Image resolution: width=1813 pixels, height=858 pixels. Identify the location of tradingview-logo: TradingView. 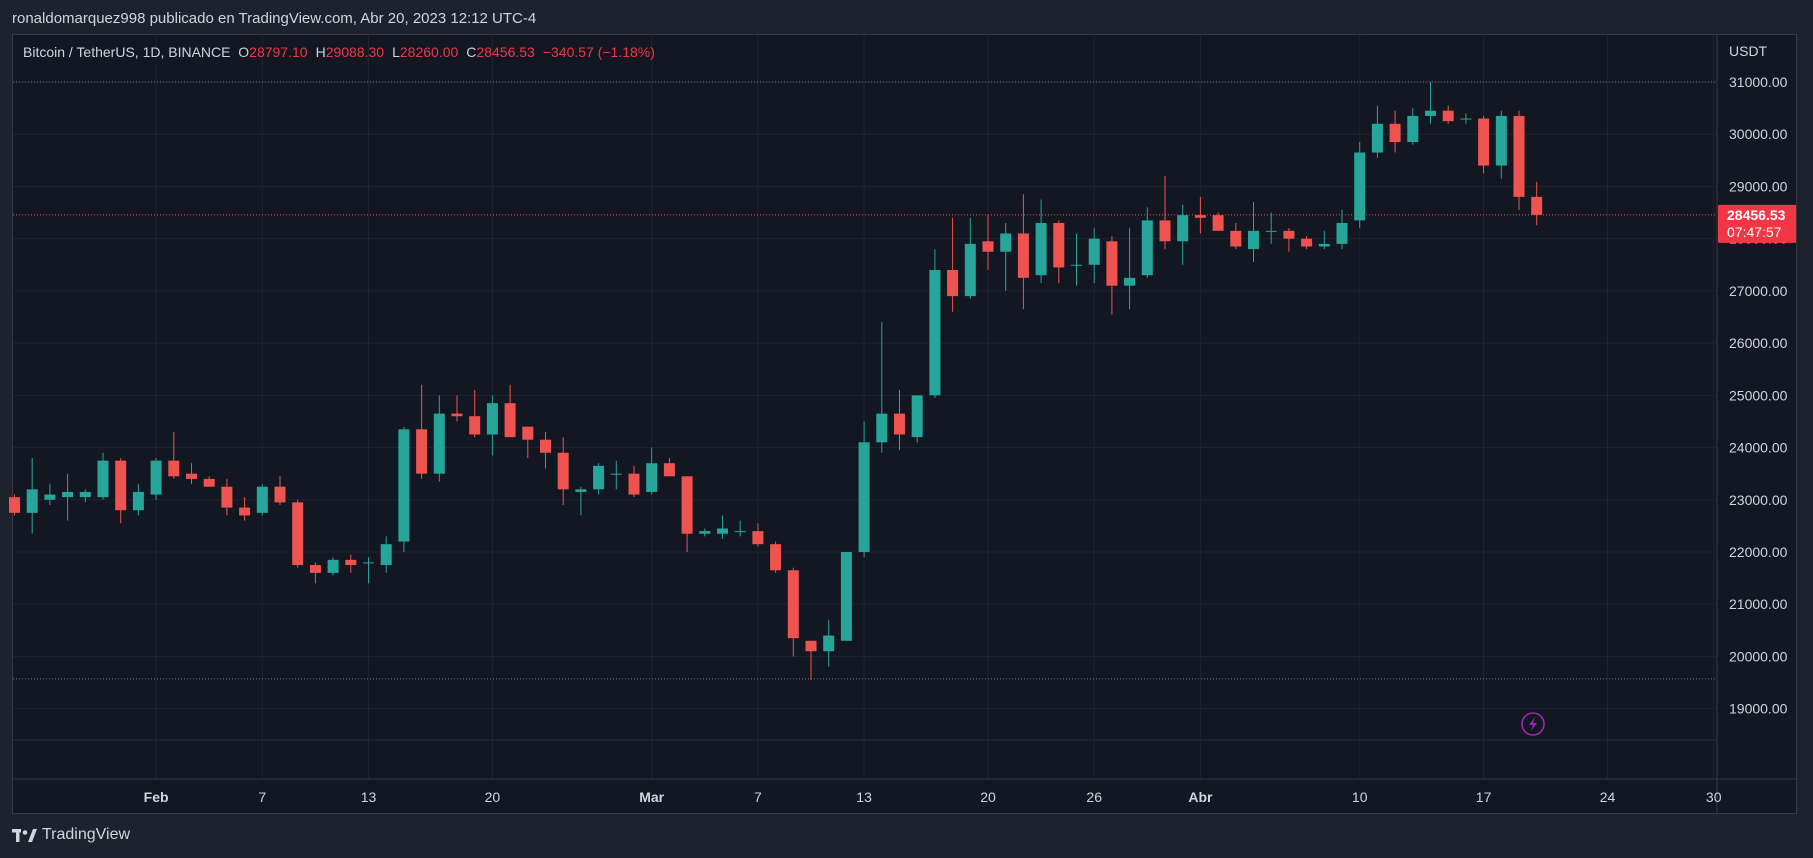
(71, 835).